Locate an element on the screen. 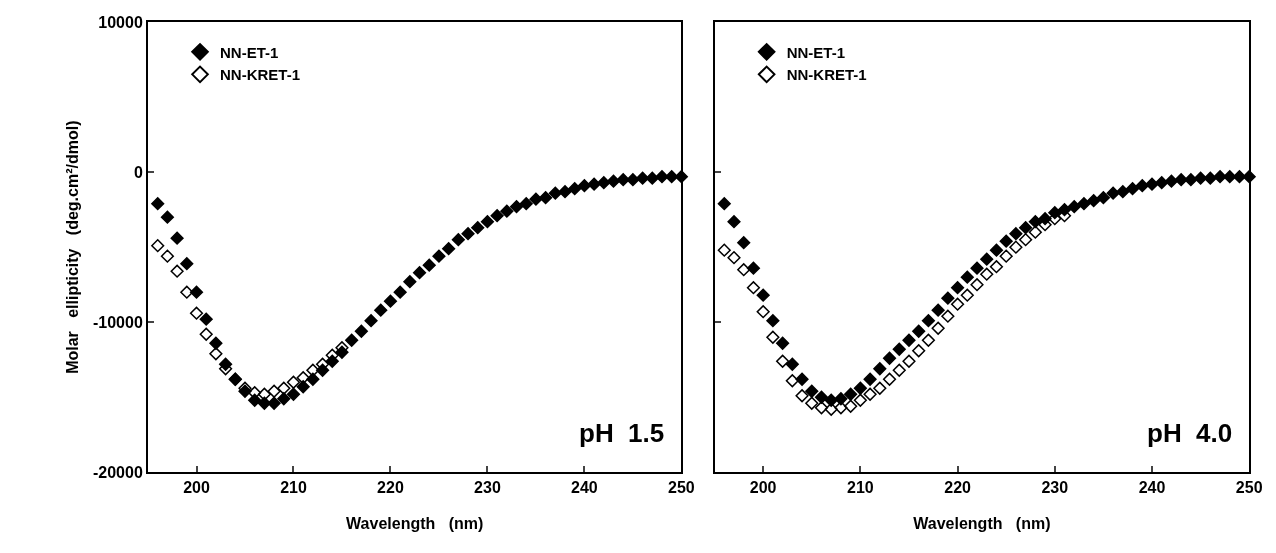 The height and width of the screenshot is (553, 1276). annotation: pH 4.0 is located at coordinates (1190, 433).